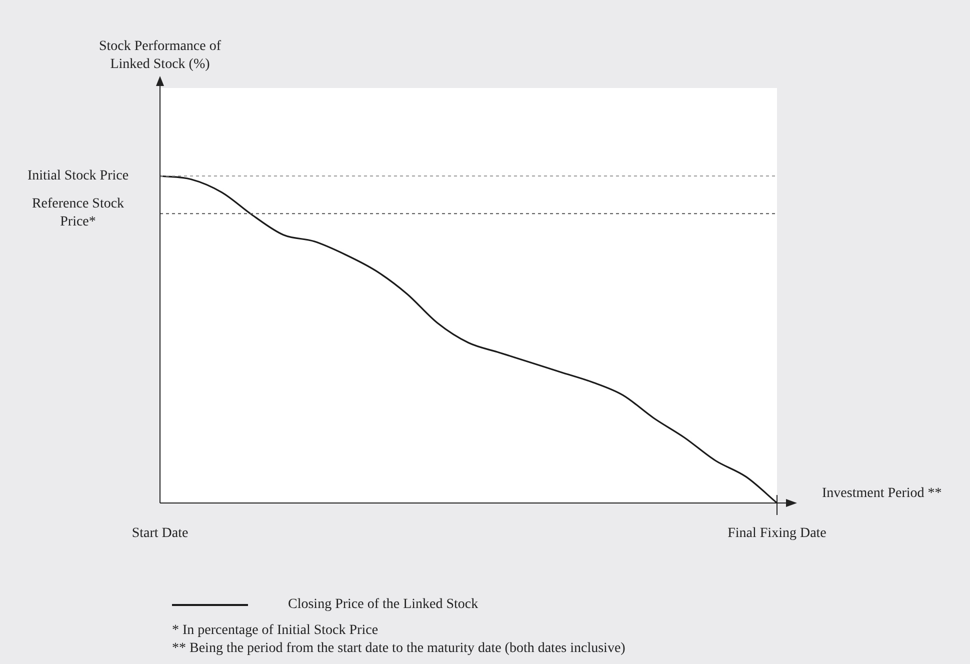  I want to click on text: Stock Performance of Linked Stock (%), so click(160, 56).